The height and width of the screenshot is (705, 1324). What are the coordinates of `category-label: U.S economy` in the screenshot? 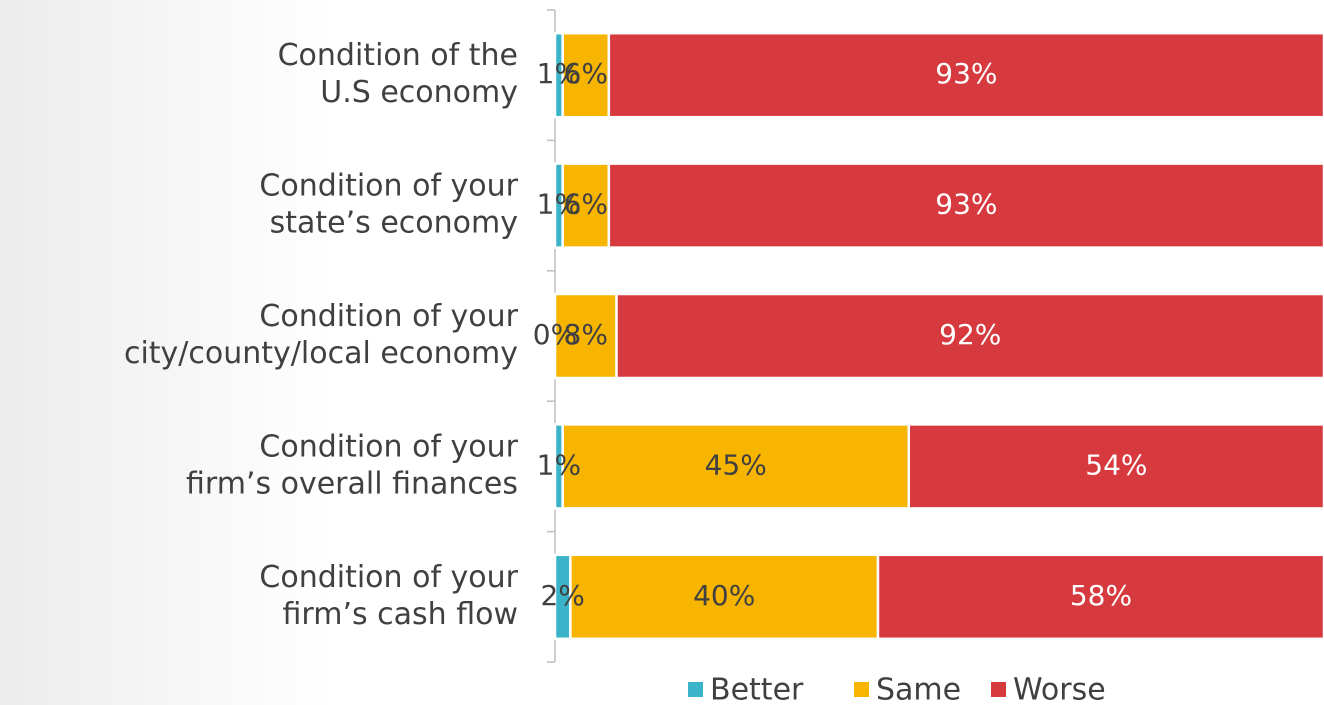 It's located at (419, 92).